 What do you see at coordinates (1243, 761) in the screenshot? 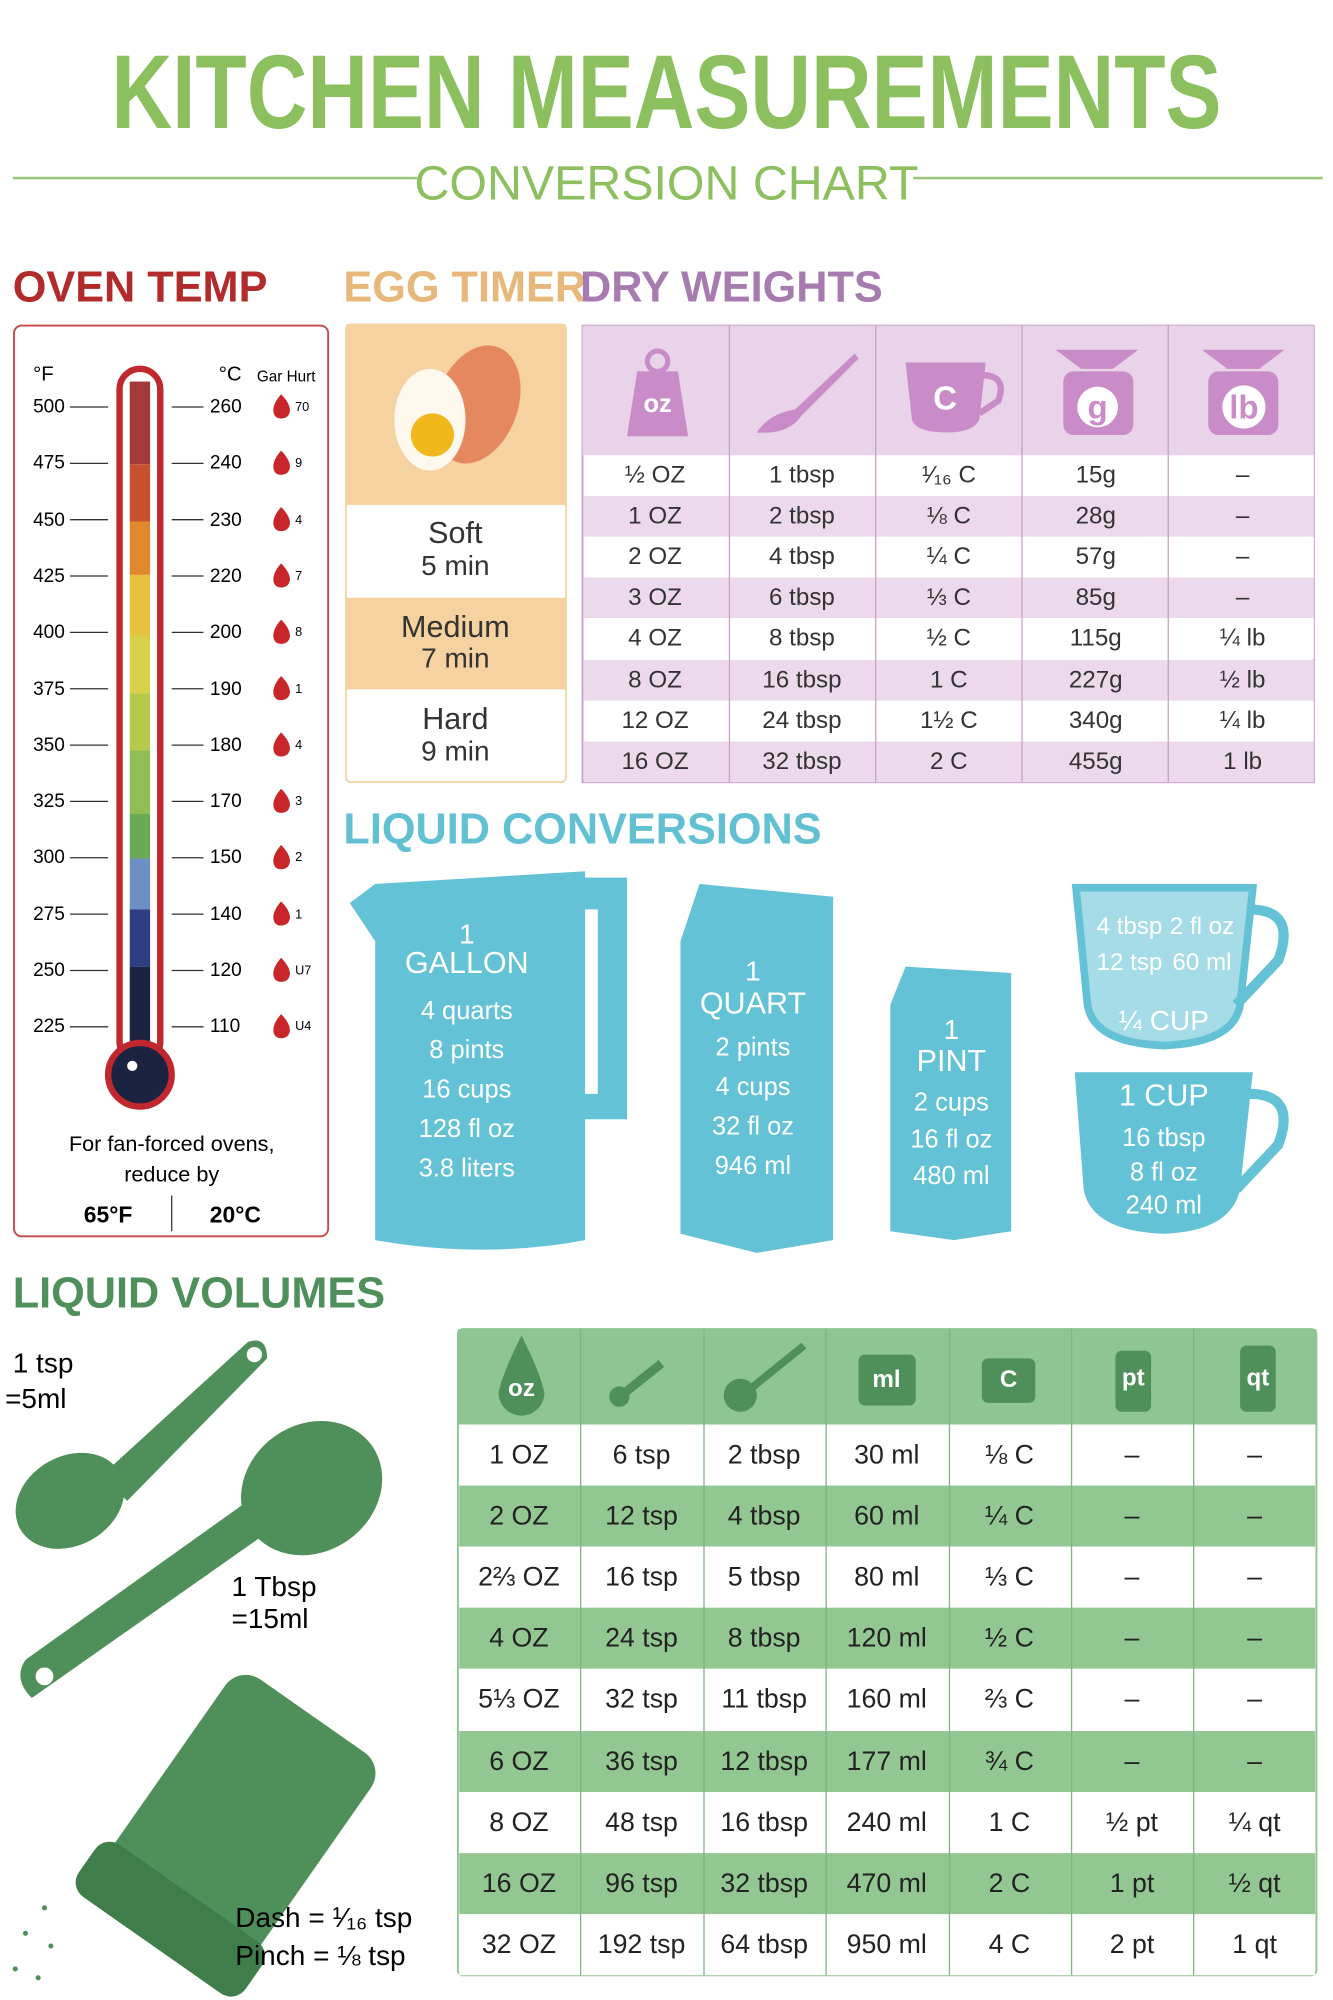
I see `table-cell: 1 lb` at bounding box center [1243, 761].